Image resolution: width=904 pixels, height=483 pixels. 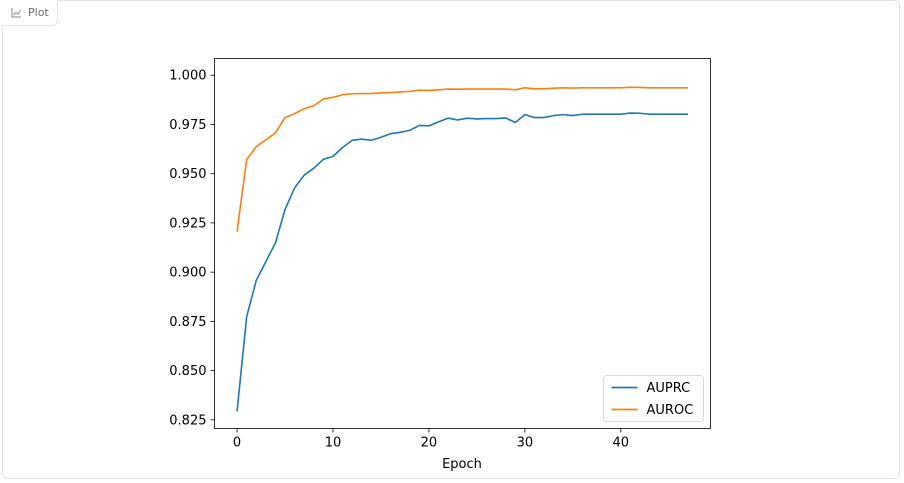 What do you see at coordinates (187, 223) in the screenshot?
I see `y-tick-label: 0.925` at bounding box center [187, 223].